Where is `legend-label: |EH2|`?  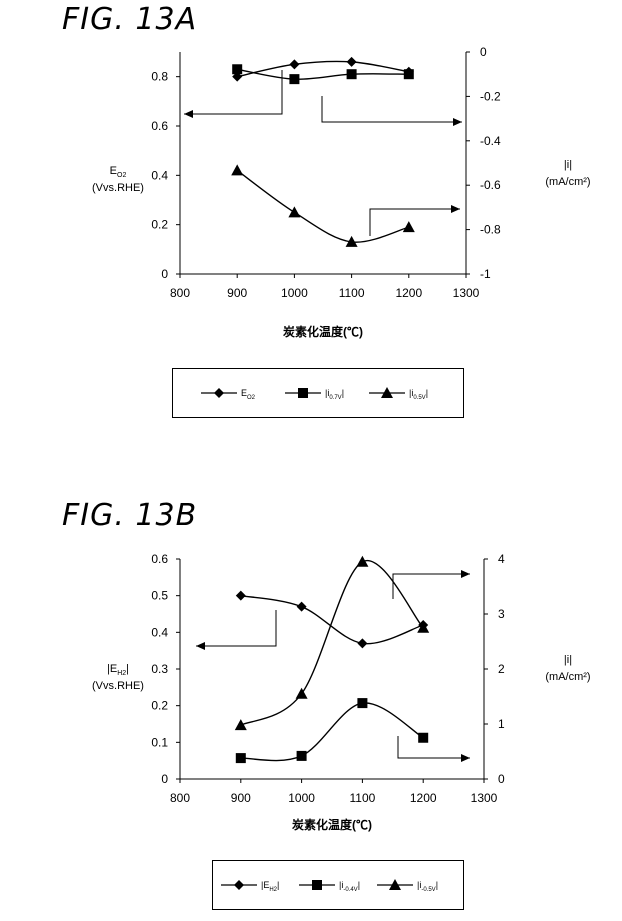 legend-label: |EH2| is located at coordinates (270, 886).